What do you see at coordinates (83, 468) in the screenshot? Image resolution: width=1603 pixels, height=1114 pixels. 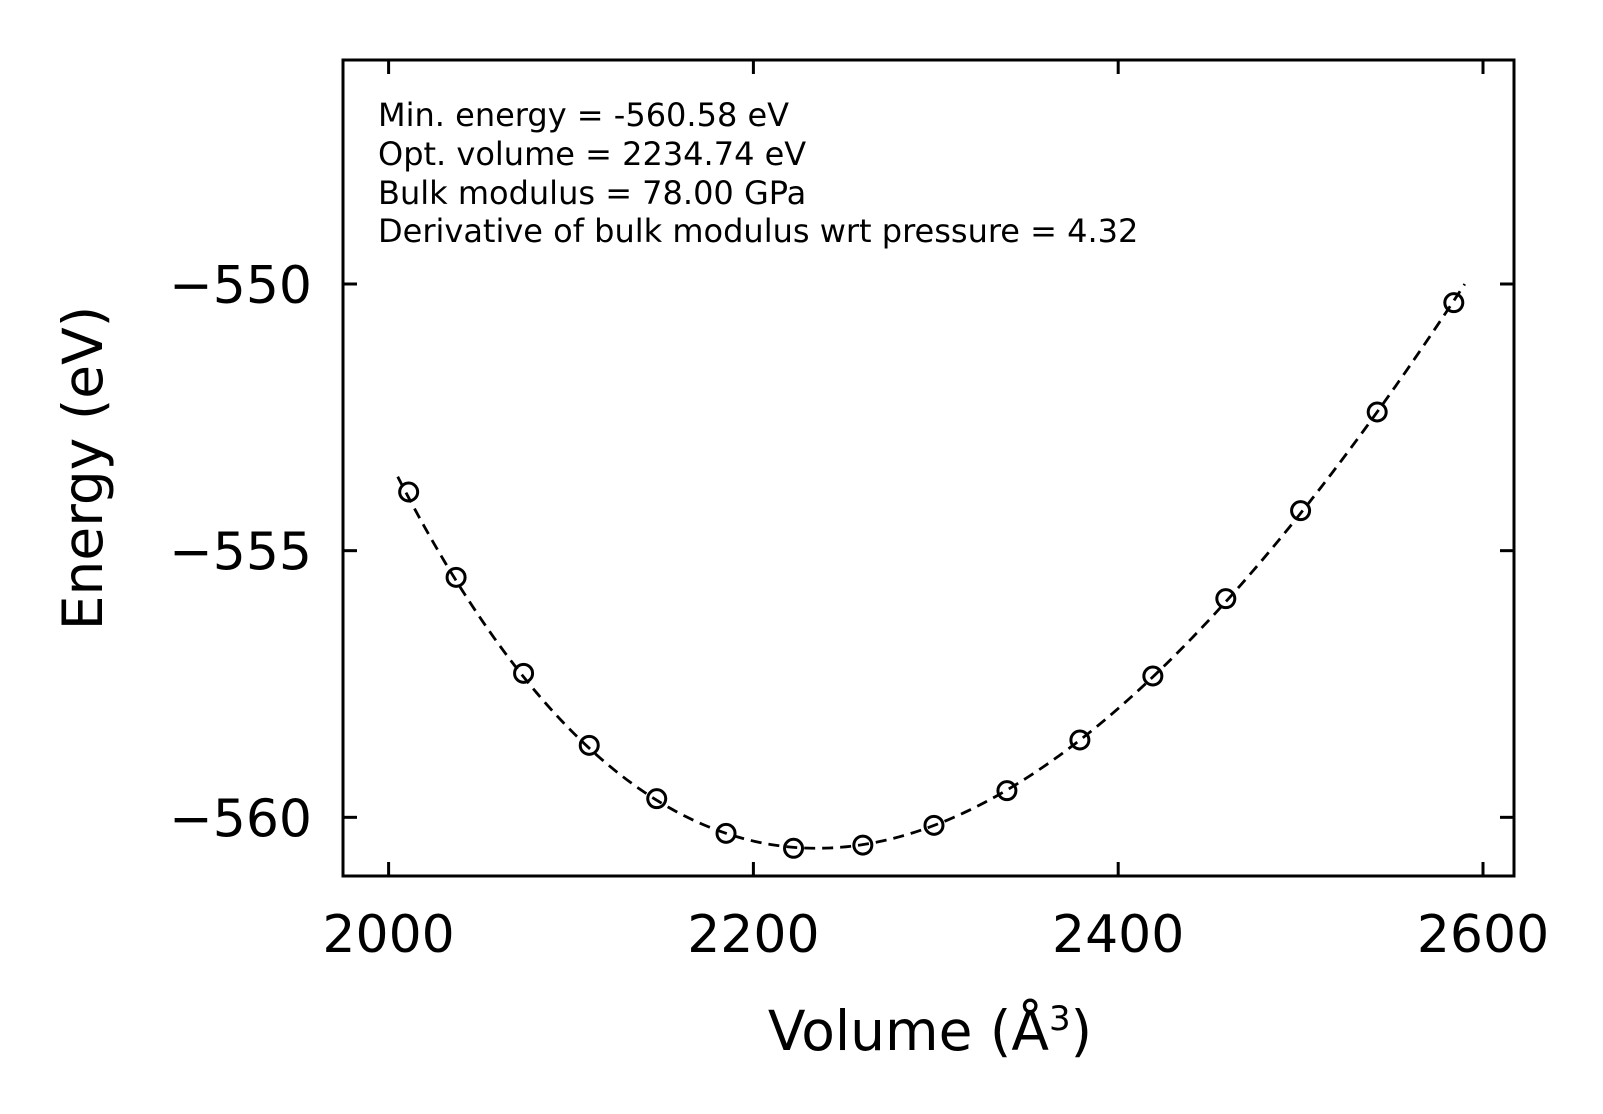 I see `y-axis-label: Energy (eV)` at bounding box center [83, 468].